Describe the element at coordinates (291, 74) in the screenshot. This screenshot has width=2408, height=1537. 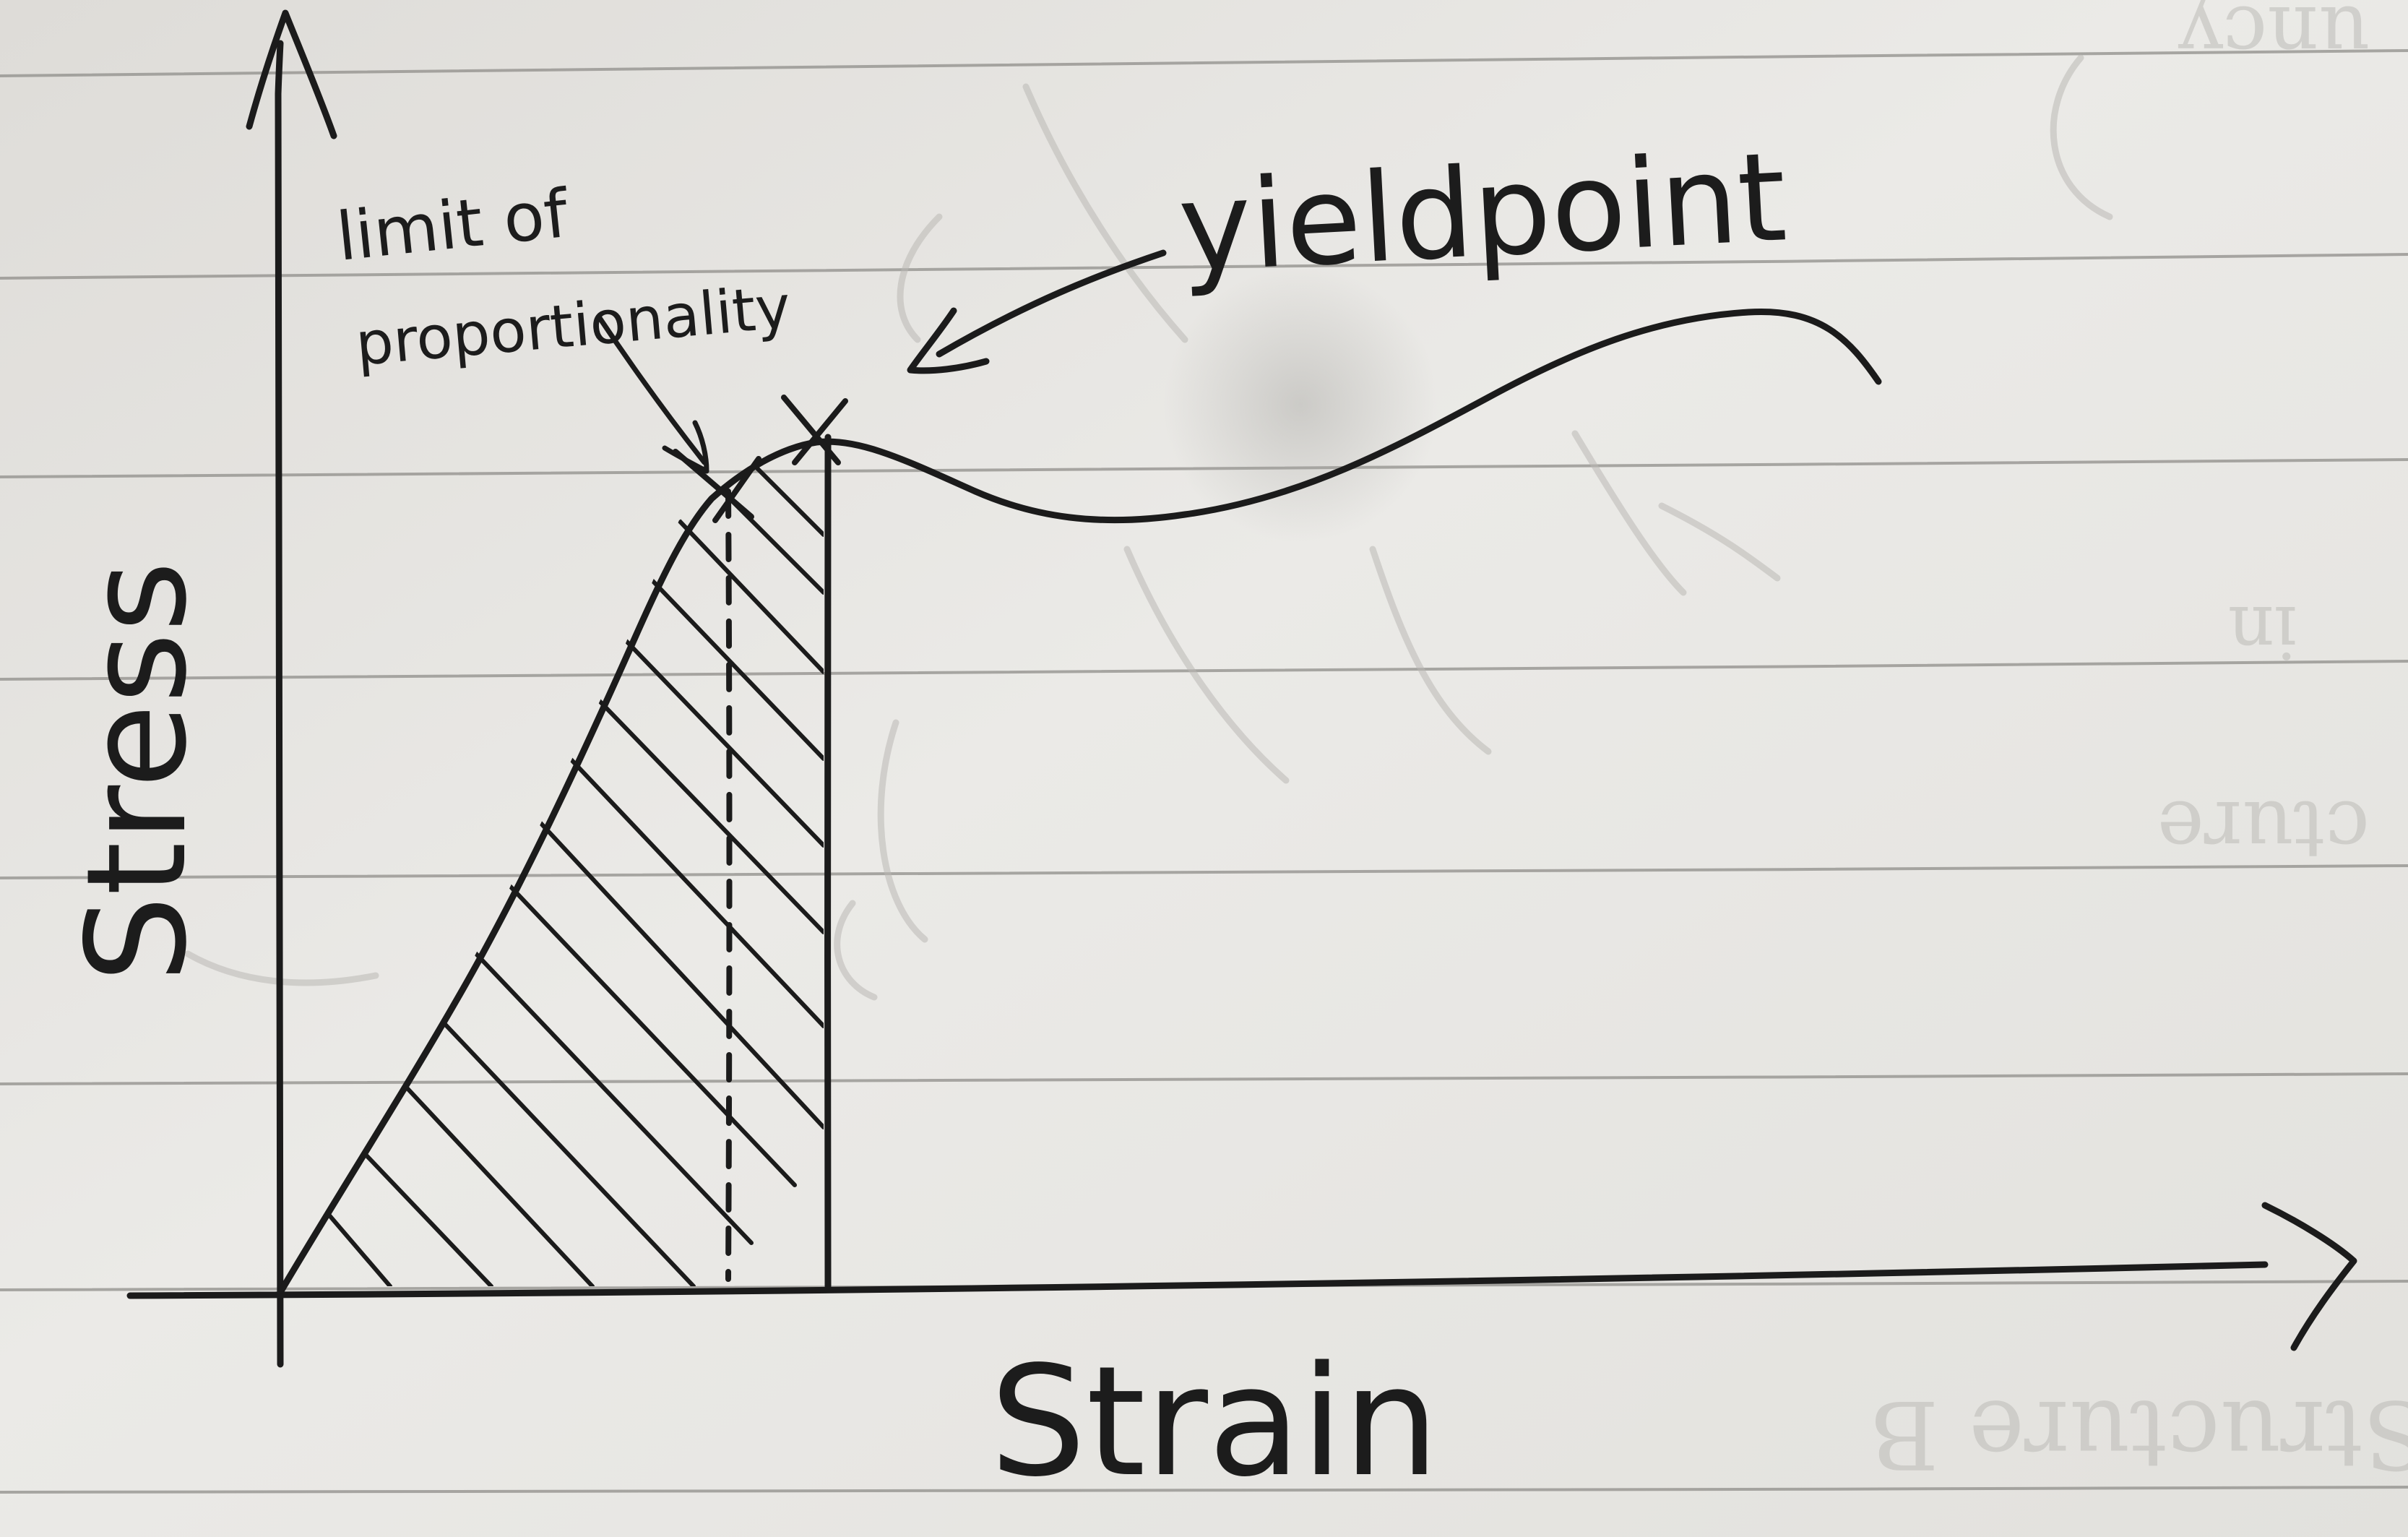
I see `y-axis-arrow-icon` at that location.